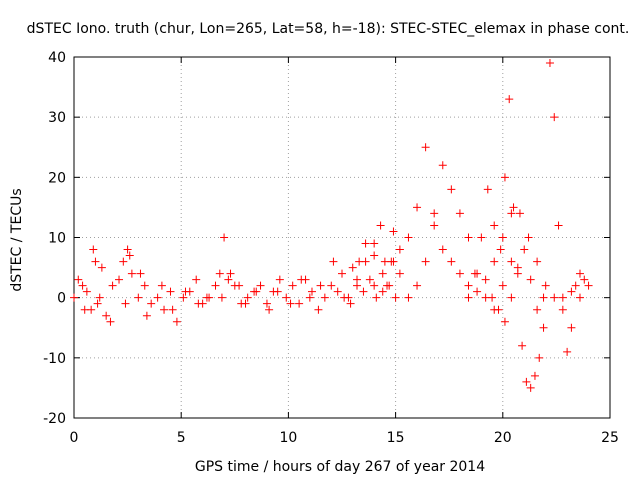 Image resolution: width=640 pixels, height=480 pixels. What do you see at coordinates (74, 438) in the screenshot?
I see `x-tick-label: 0` at bounding box center [74, 438].